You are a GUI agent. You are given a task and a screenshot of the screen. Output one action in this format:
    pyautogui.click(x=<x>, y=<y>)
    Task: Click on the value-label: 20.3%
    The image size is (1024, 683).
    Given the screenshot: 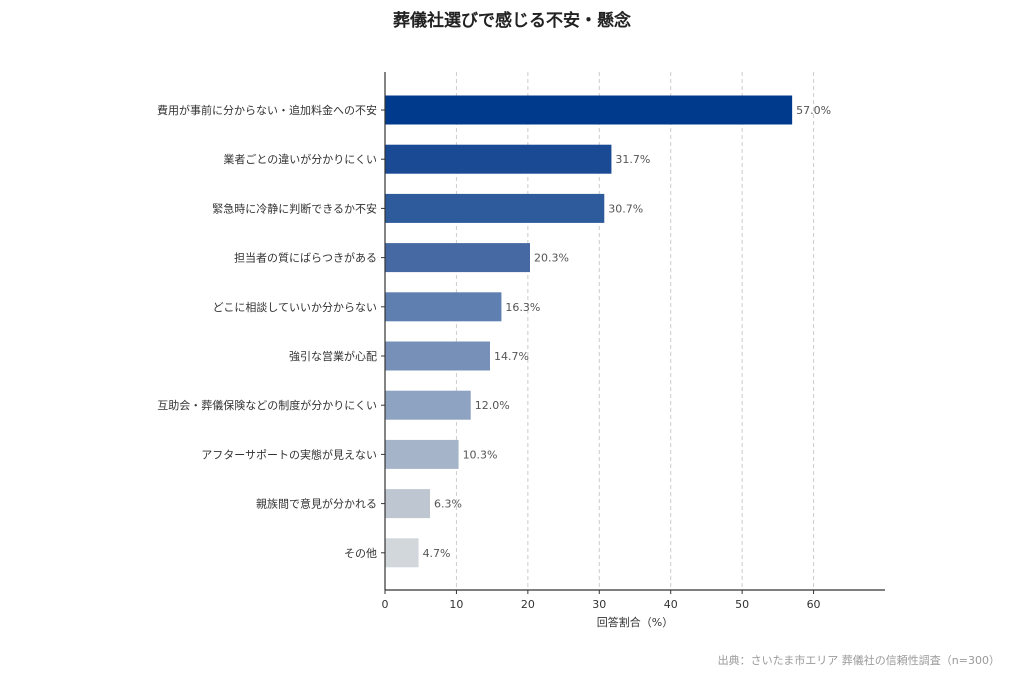 What is the action you would take?
    pyautogui.click(x=551, y=258)
    